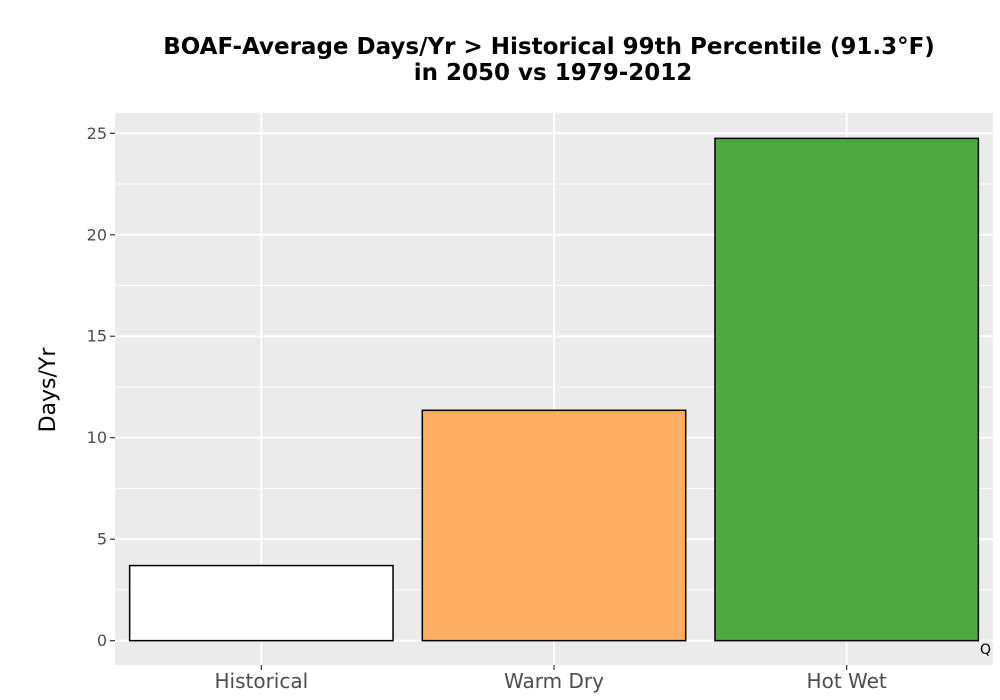  I want to click on x-tick-label: Historical, so click(261, 681).